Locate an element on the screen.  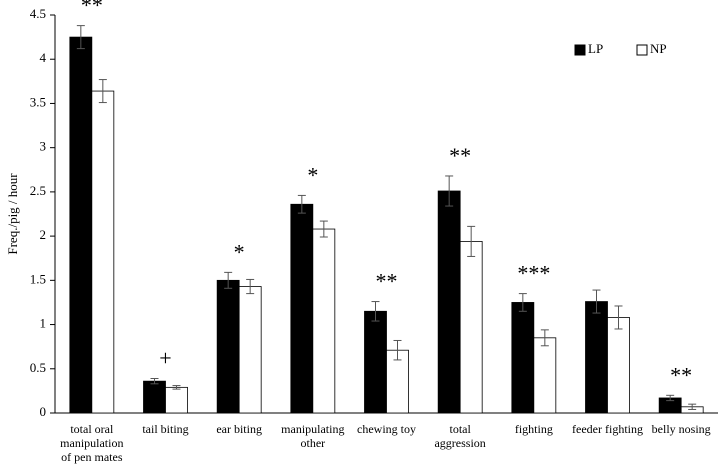
y-tick-label: 3.5 is located at coordinates (38, 101).